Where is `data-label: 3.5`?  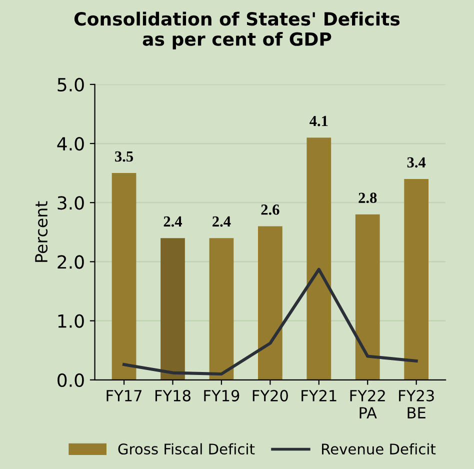
data-label: 3.5 is located at coordinates (124, 156).